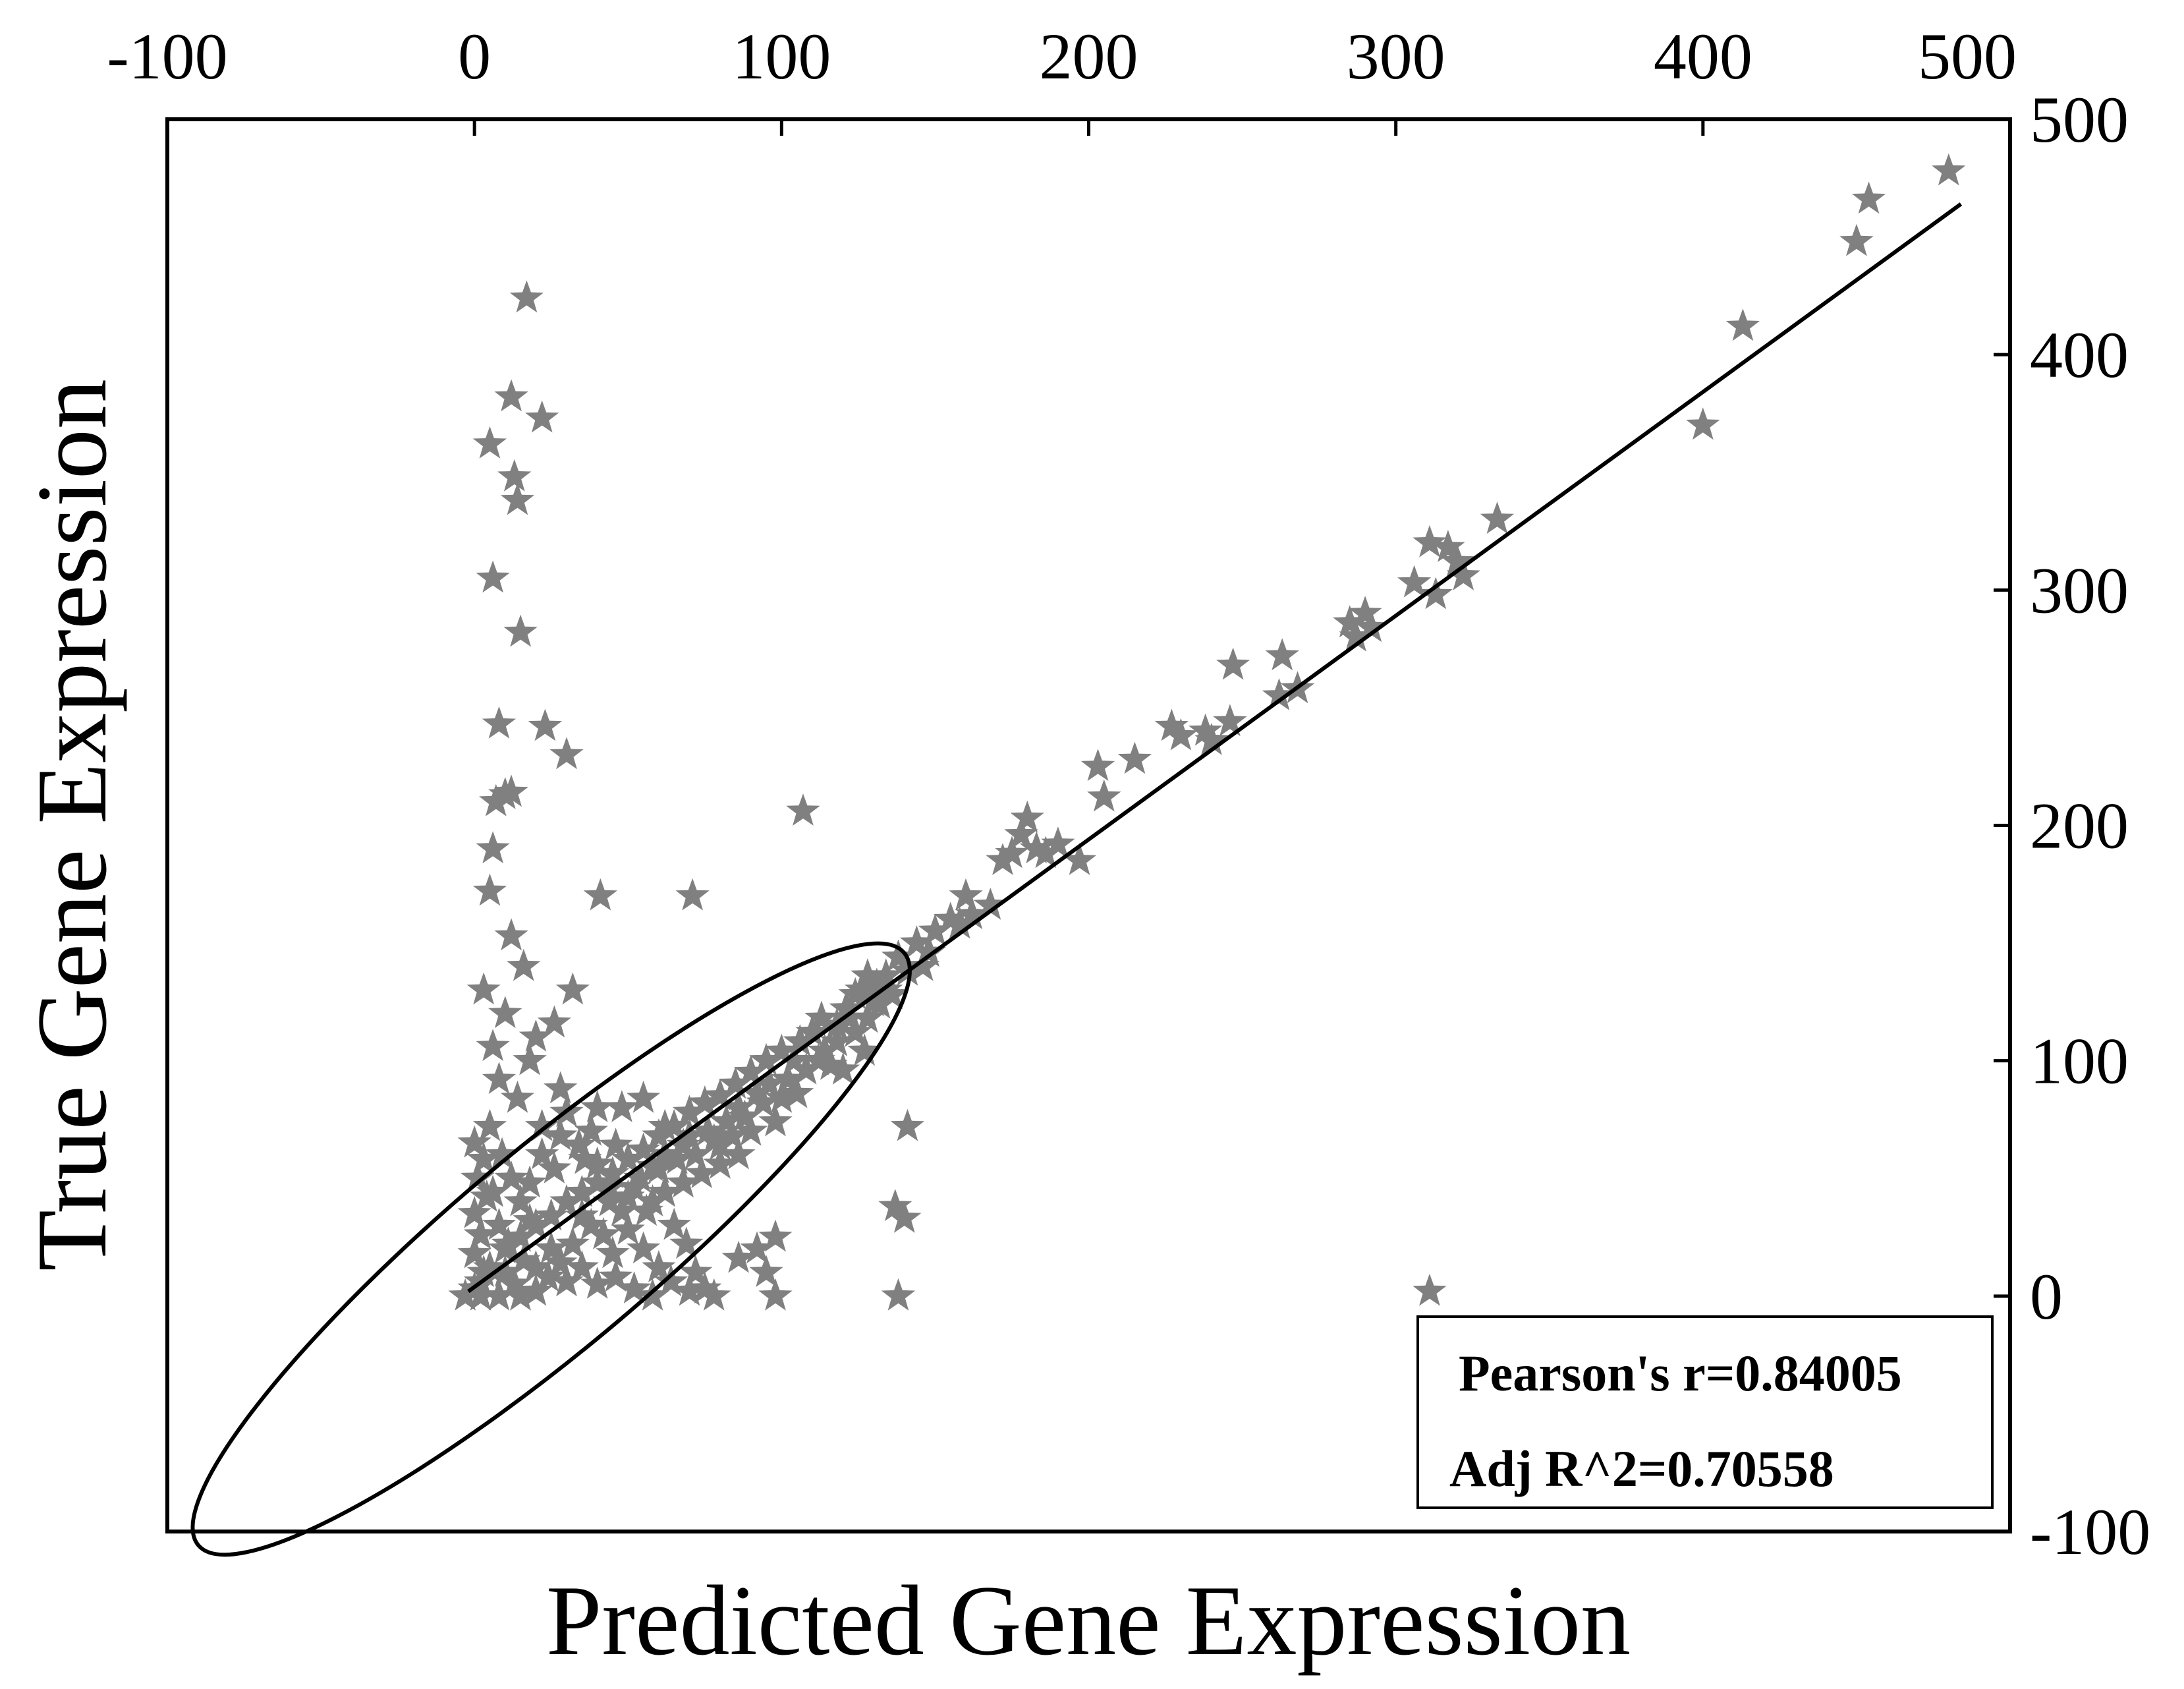 The image size is (2184, 1689). Describe the element at coordinates (2046, 1296) in the screenshot. I see `y-tick-label: 0` at that location.